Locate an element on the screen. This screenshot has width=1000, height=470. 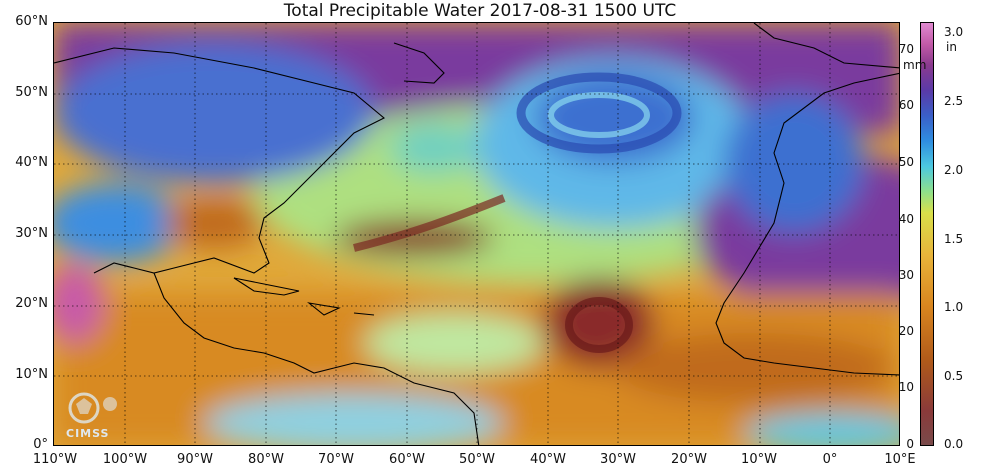
colorbar-mm-unit: mm is located at coordinates (915, 65).